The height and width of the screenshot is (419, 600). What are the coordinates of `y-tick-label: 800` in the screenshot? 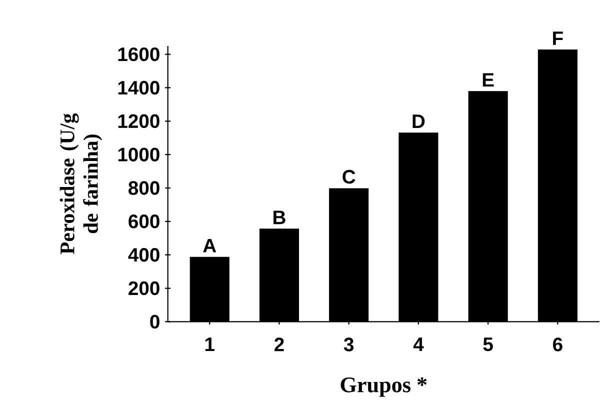 It's located at (144, 188).